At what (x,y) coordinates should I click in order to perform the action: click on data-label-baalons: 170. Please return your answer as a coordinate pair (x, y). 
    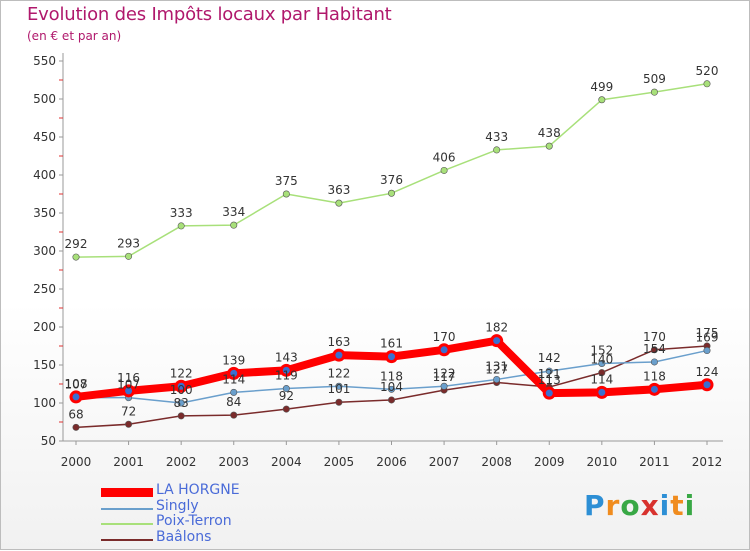
    Looking at the image, I should click on (654, 337).